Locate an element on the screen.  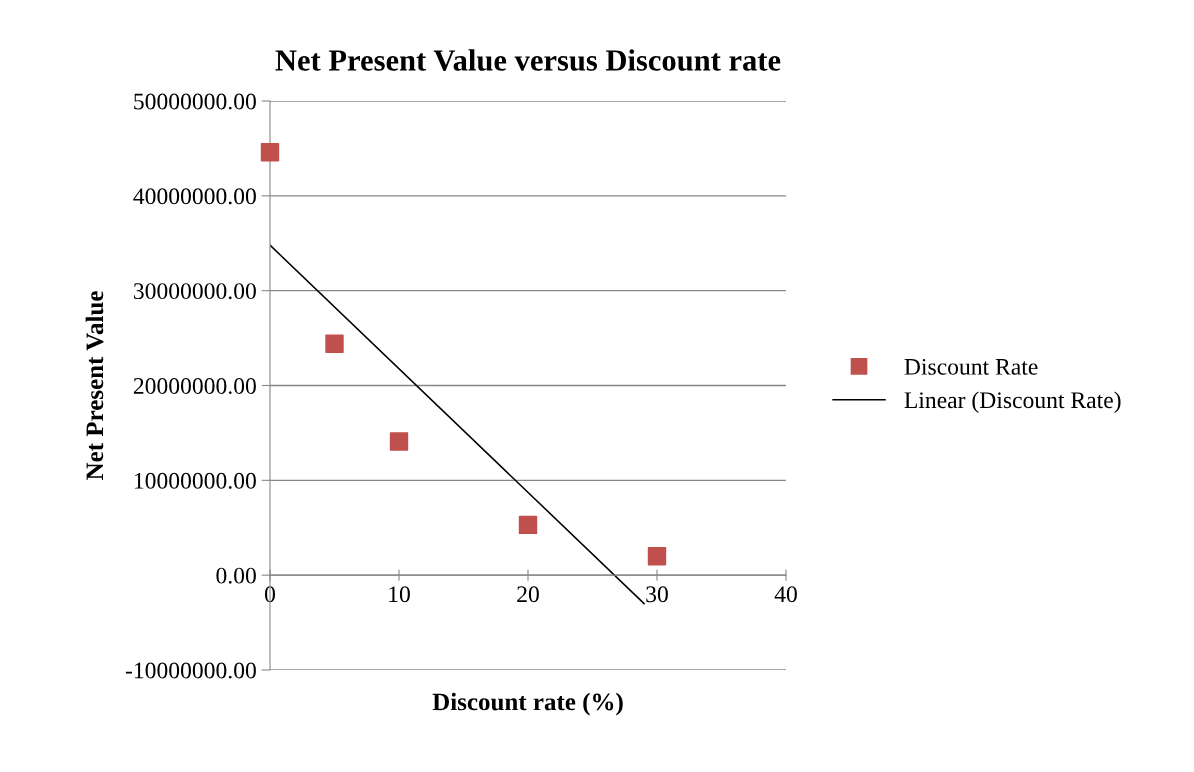
y-tick-label: 50000000.00 is located at coordinates (195, 101).